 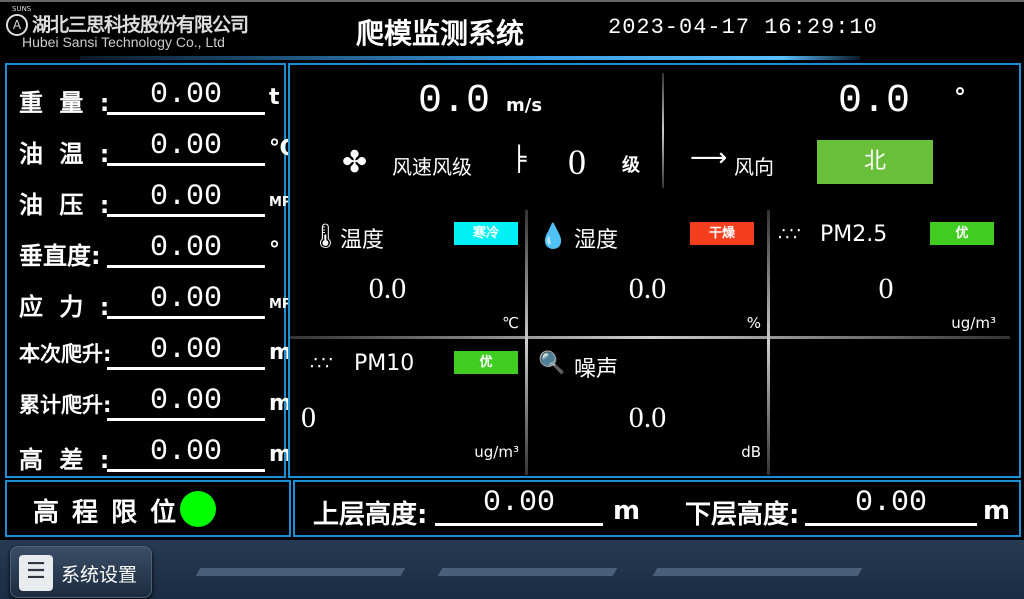 What do you see at coordinates (66, 154) in the screenshot?
I see `label: 油 温 :` at bounding box center [66, 154].